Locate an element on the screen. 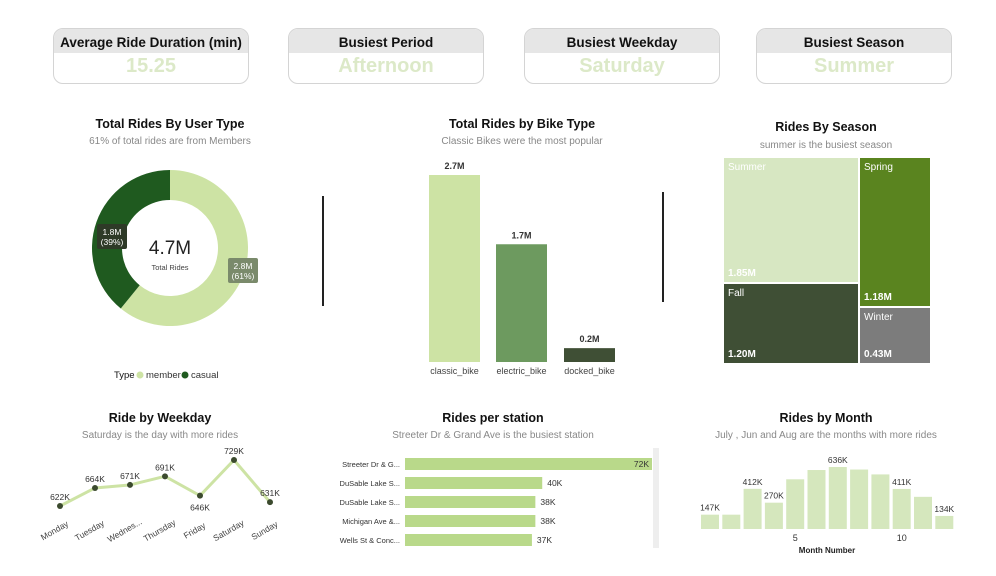  donut-data-pct: (39%) is located at coordinates (112, 242).